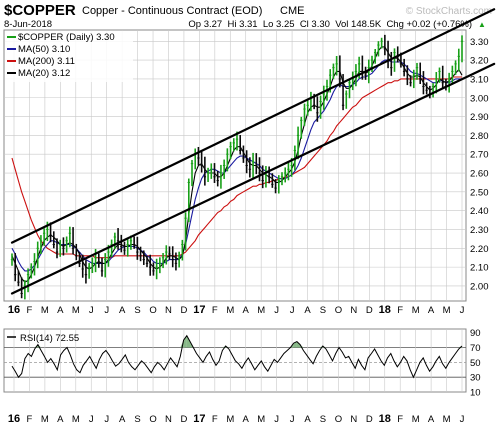  I want to click on price-y-tick-label: 2.00, so click(479, 286).